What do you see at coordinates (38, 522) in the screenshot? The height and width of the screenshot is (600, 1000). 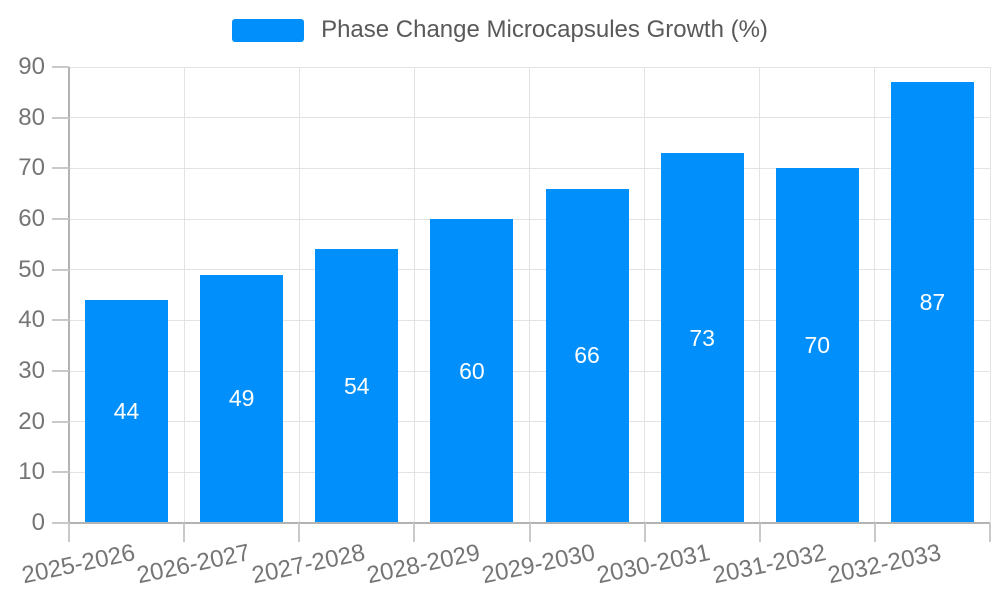 I see `y-tick-label: 0` at bounding box center [38, 522].